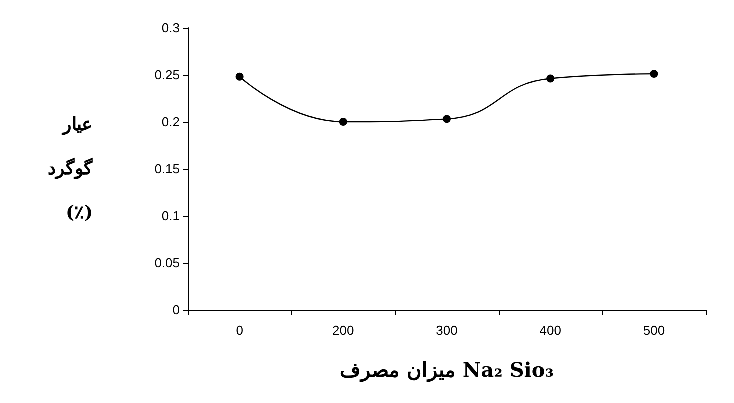 The width and height of the screenshot is (734, 403). I want to click on x-tick-label: 300, so click(447, 330).